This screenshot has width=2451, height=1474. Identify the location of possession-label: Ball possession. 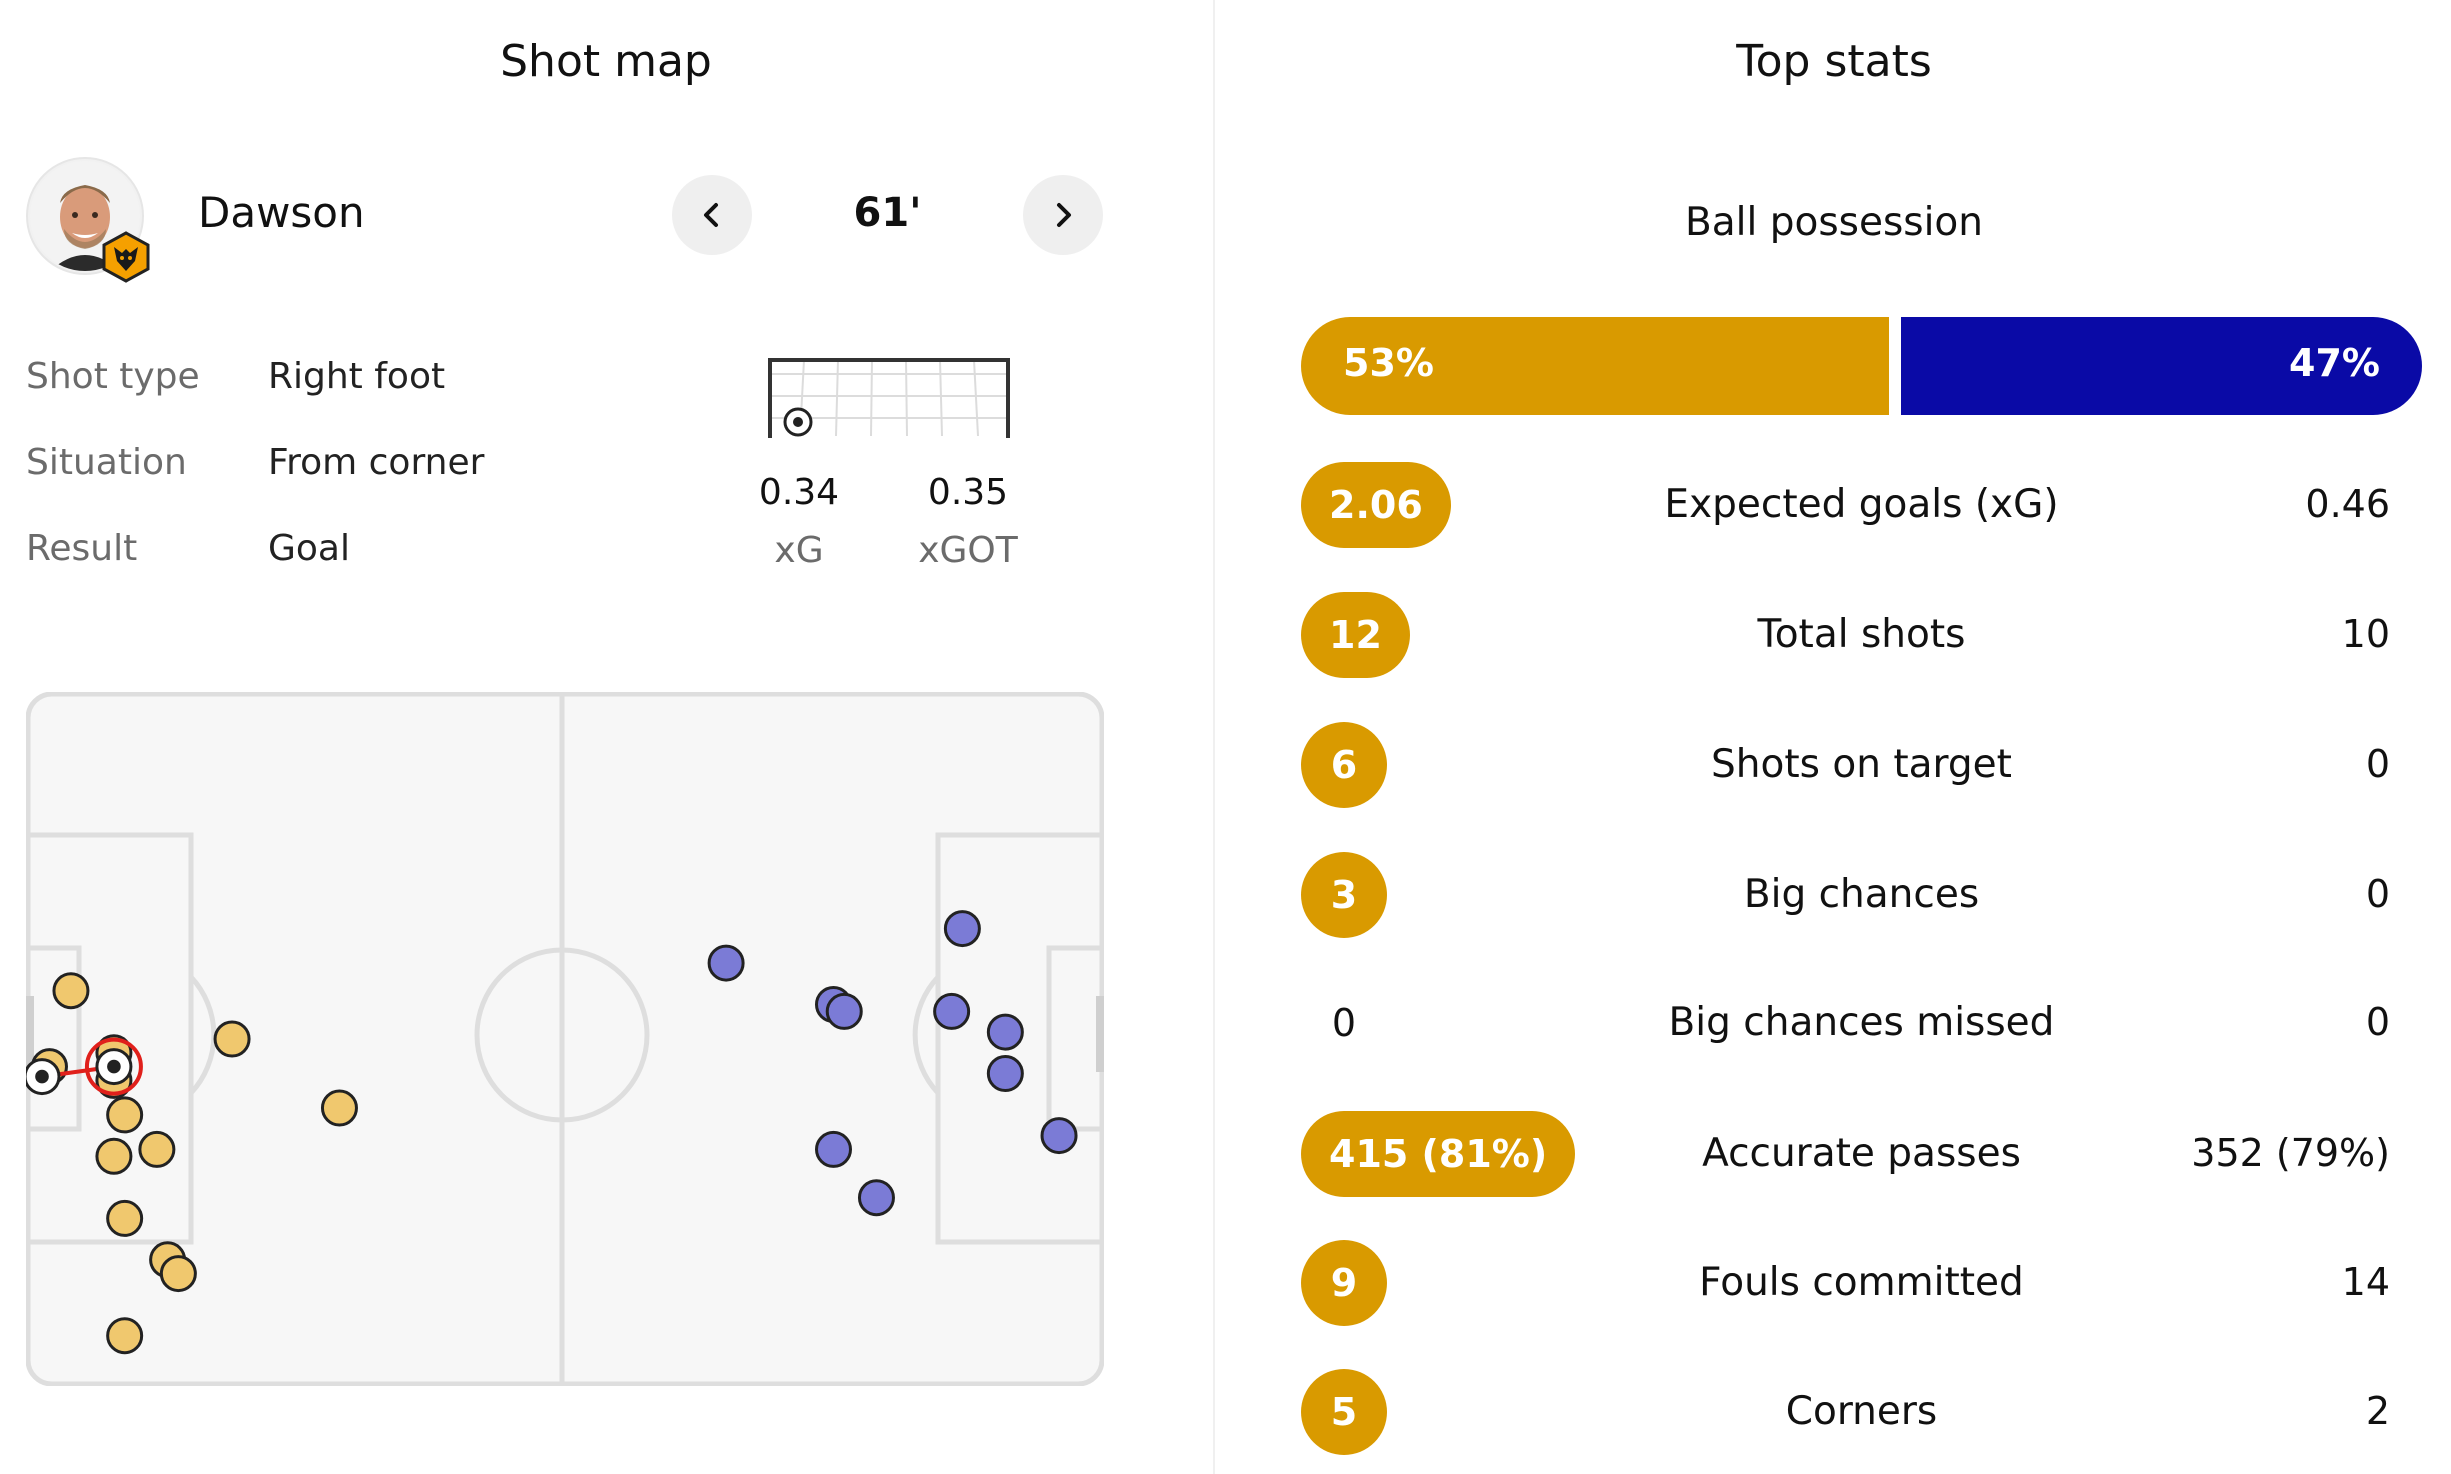
(1834, 222).